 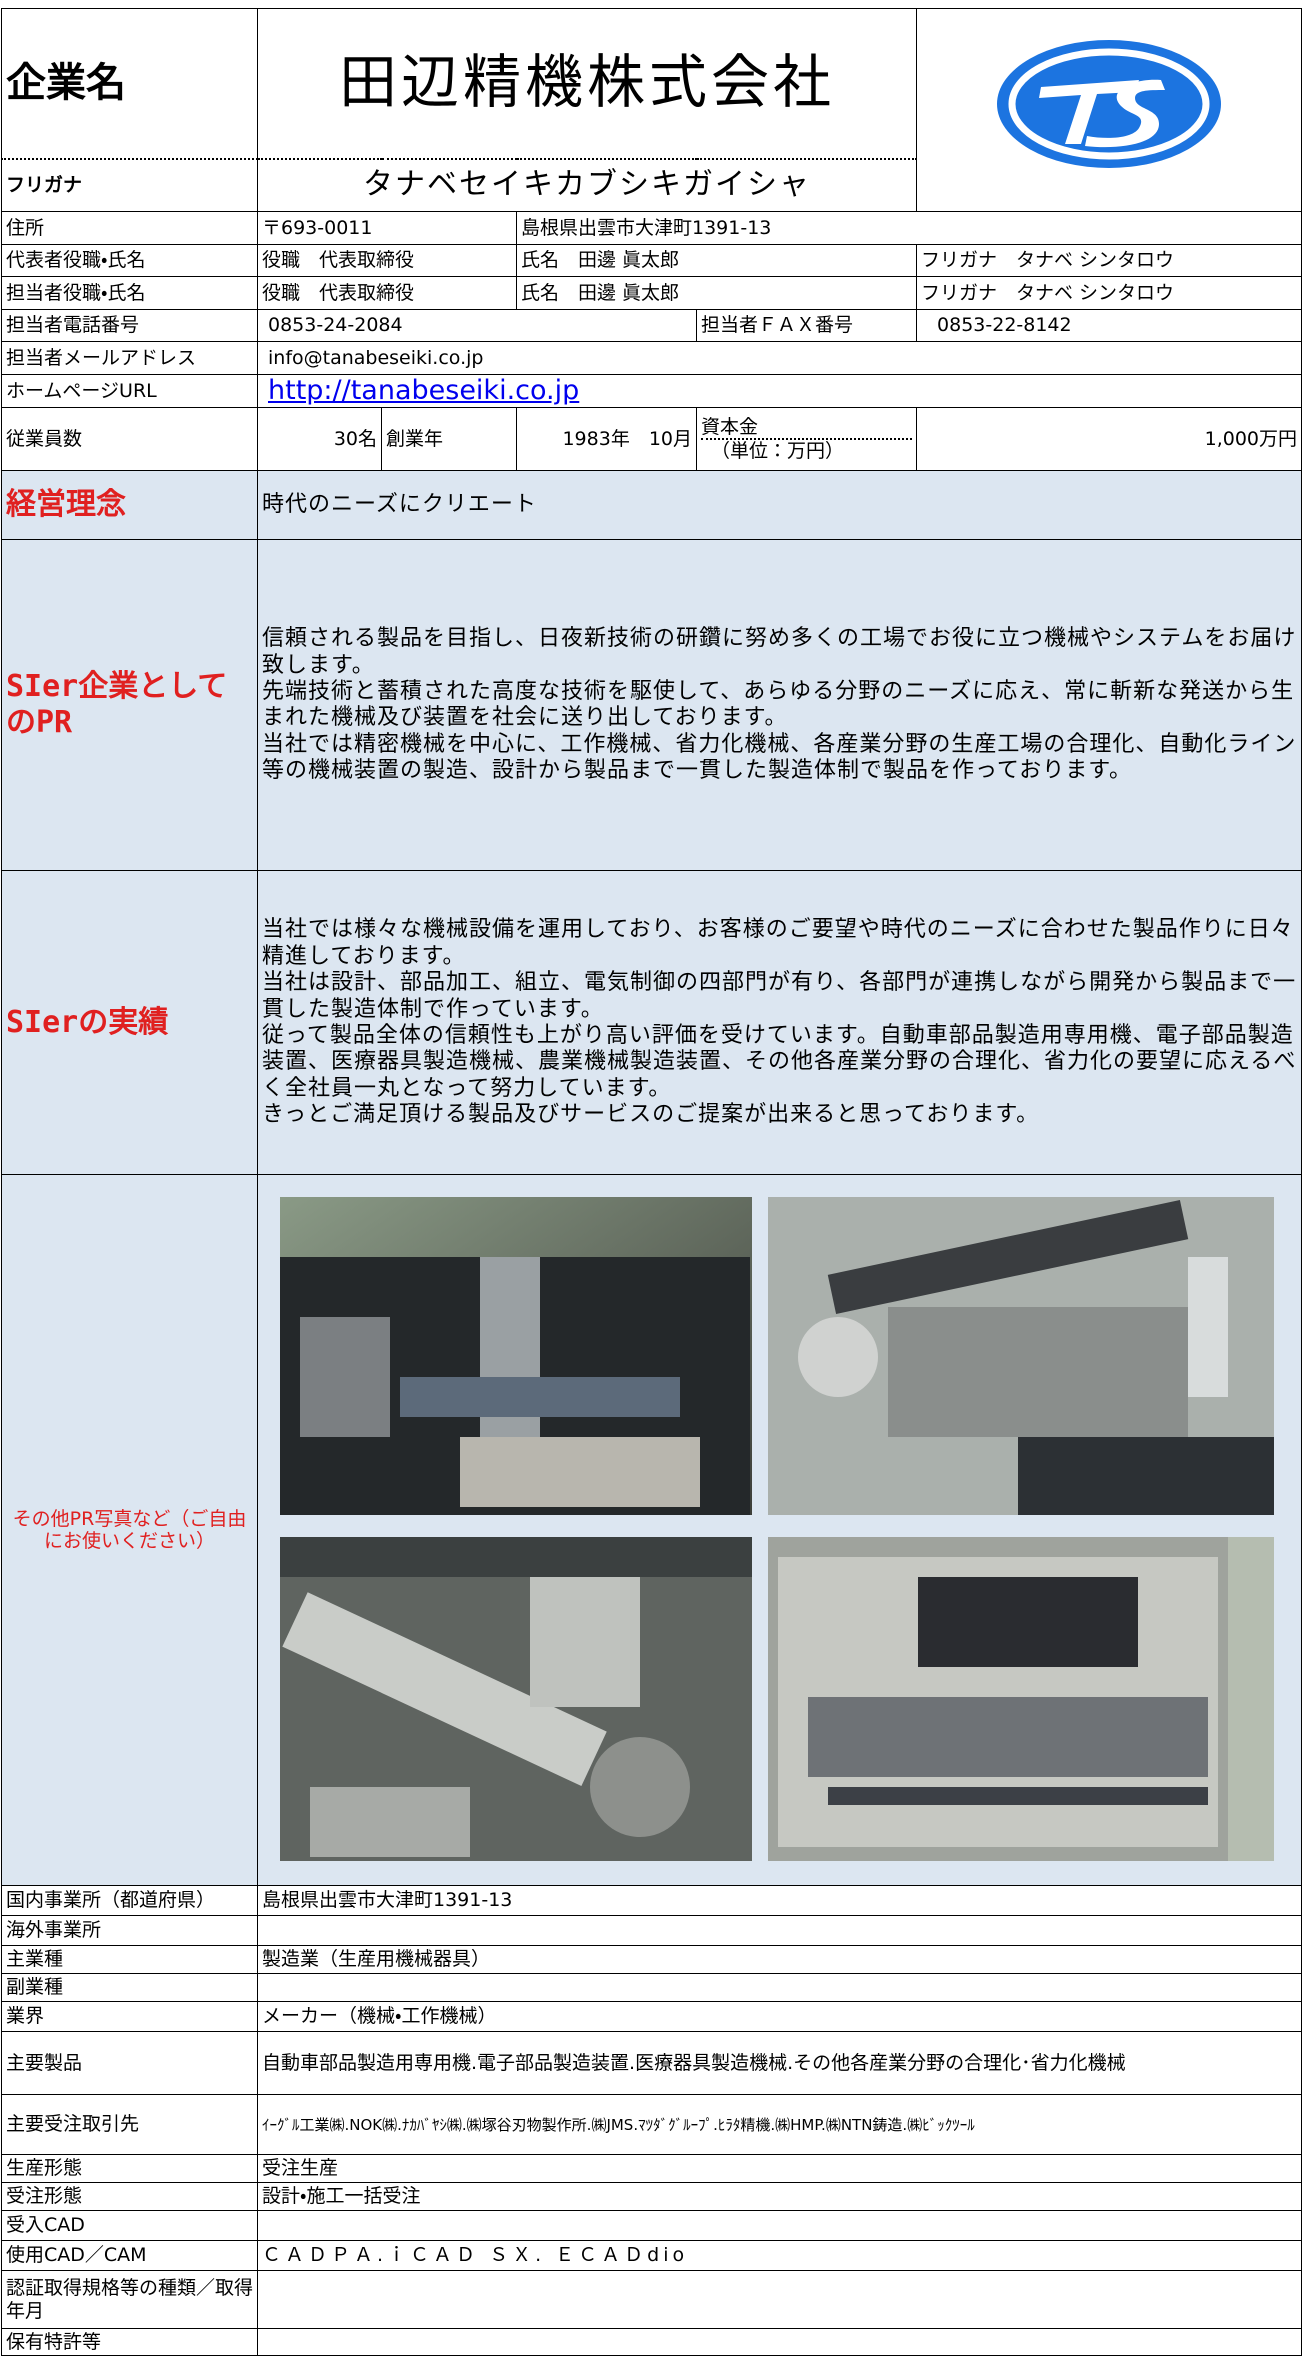 What do you see at coordinates (129, 2169) in the screenshot?
I see `label: 生産形態` at bounding box center [129, 2169].